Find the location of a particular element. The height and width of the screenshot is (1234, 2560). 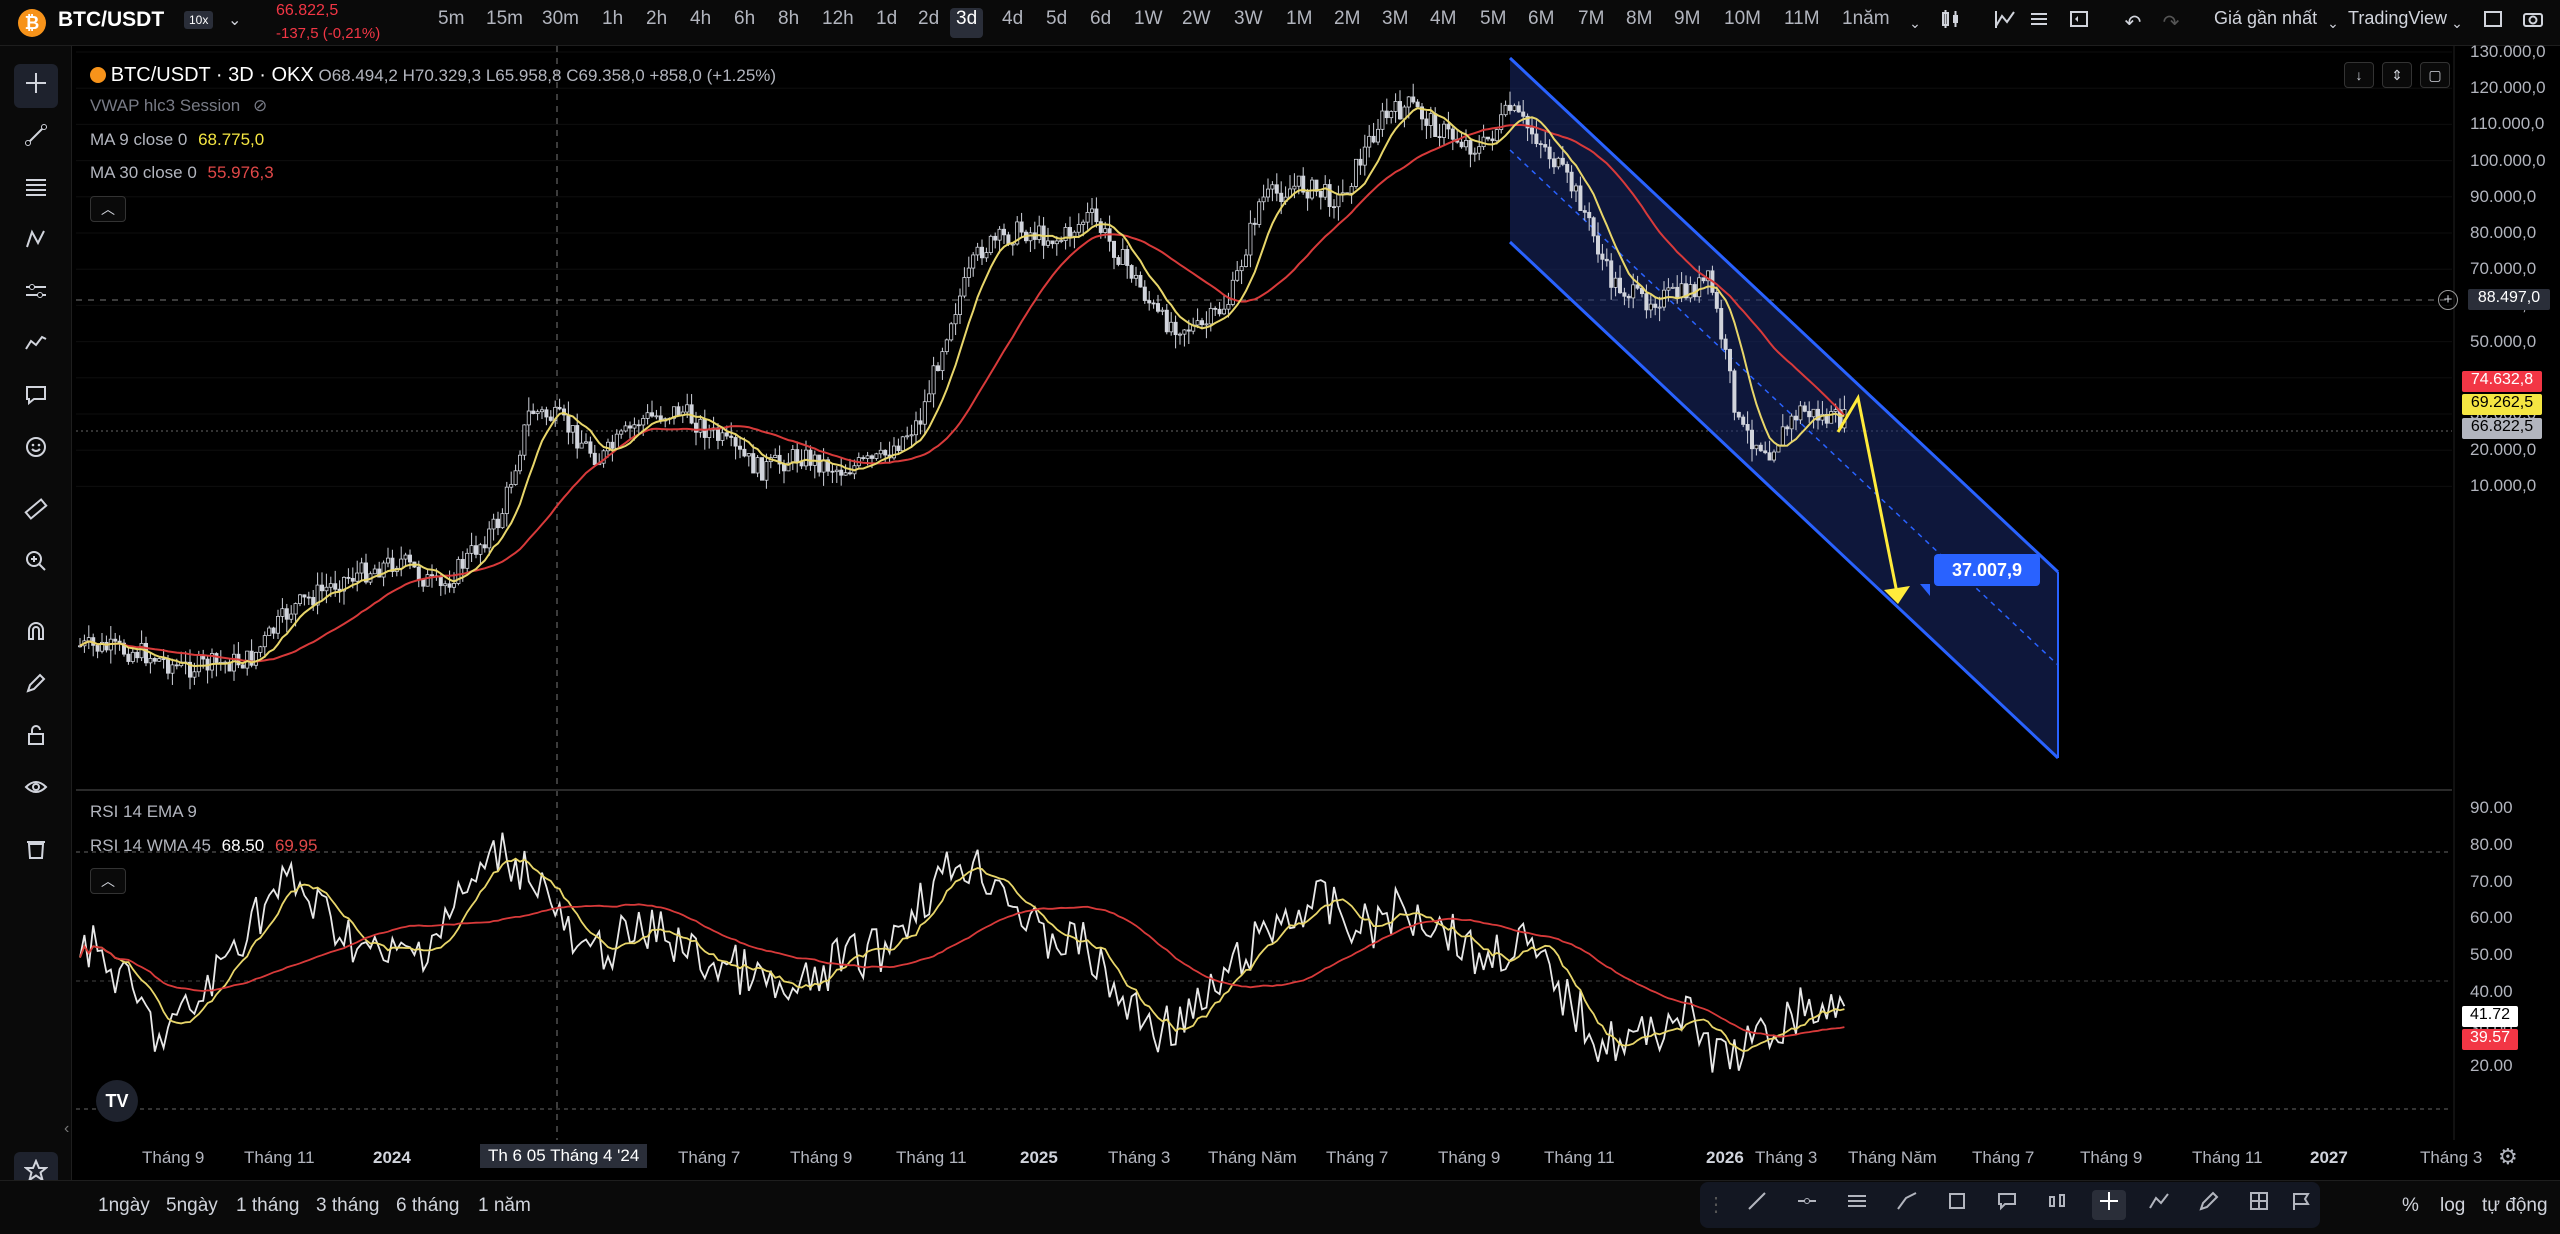

legend-rsi-wma: RSI 14 WMA 45 68.50 69.95 is located at coordinates (204, 846).